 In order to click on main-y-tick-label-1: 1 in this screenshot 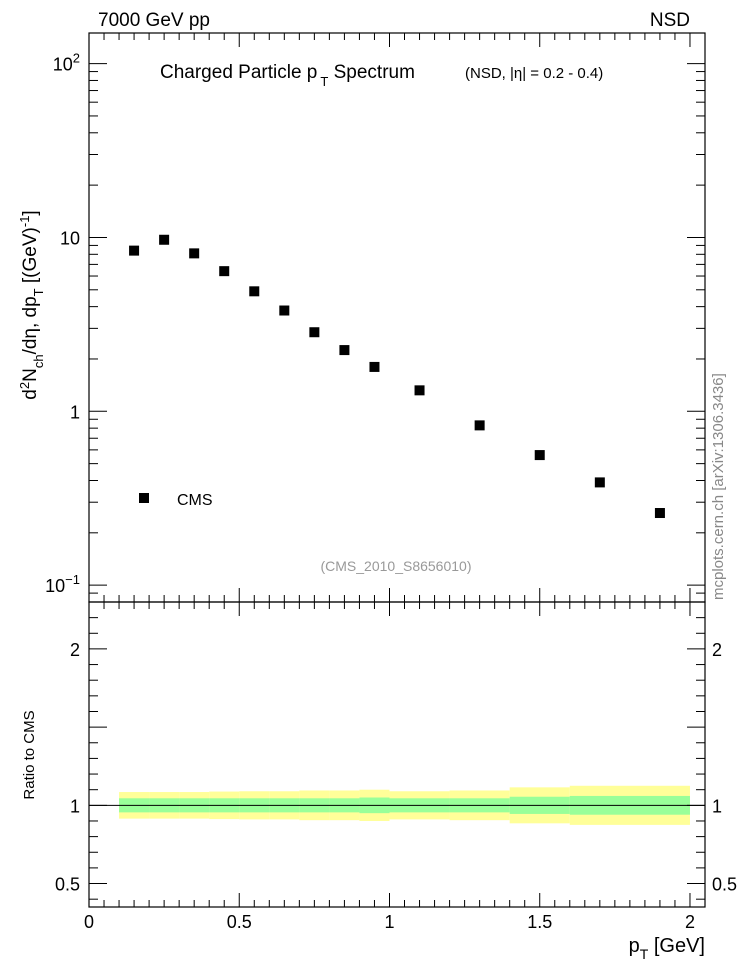, I will do `click(75, 412)`.